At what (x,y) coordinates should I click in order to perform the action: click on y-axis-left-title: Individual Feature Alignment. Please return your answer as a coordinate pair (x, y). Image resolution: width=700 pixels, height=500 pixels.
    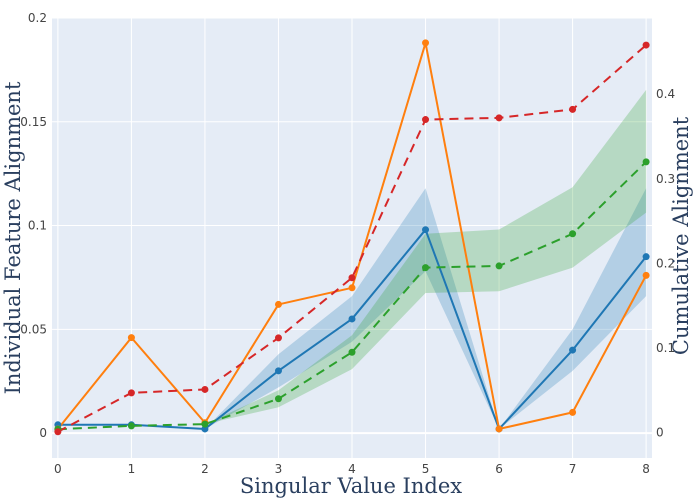
    Looking at the image, I should click on (13, 237).